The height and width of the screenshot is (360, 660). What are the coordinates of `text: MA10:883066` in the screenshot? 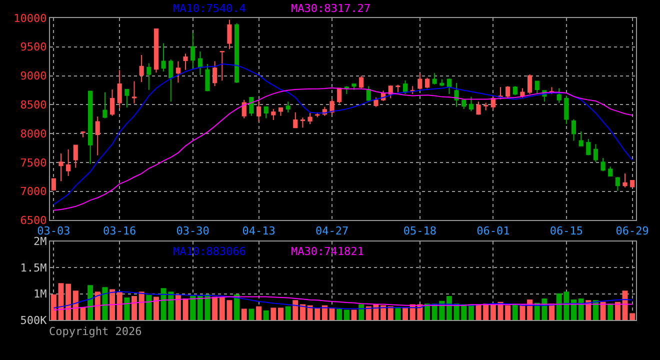 It's located at (209, 251).